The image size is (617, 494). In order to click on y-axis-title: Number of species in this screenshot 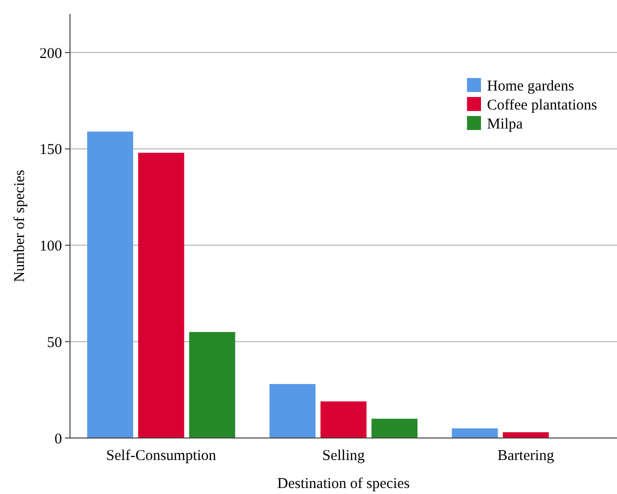, I will do `click(20, 226)`.